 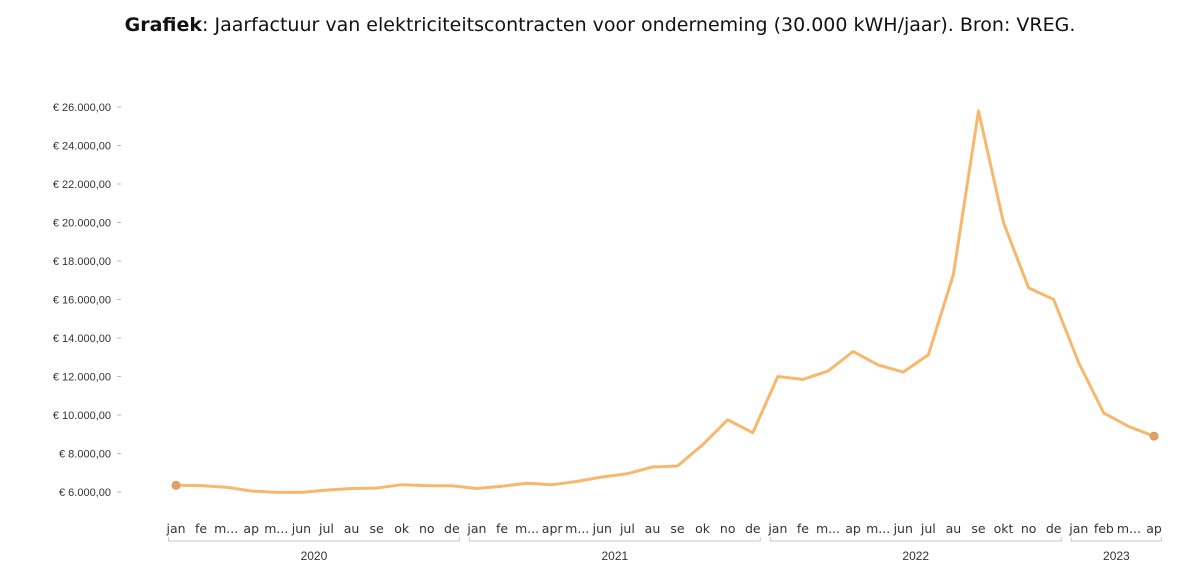 I want to click on y-tick-label: € 22.000,00, so click(x=82, y=185).